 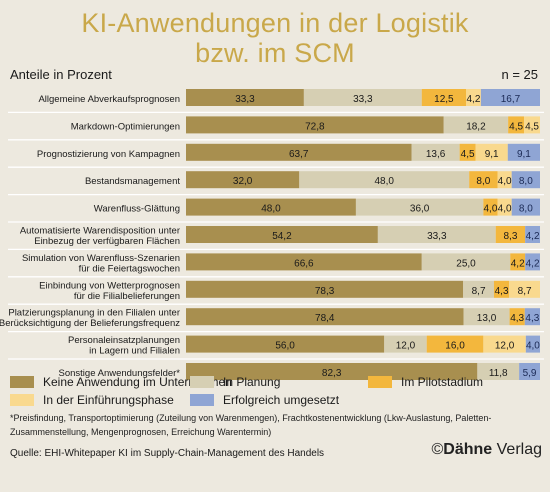 I want to click on category-label: Bestandsmanagement, so click(x=132, y=181).